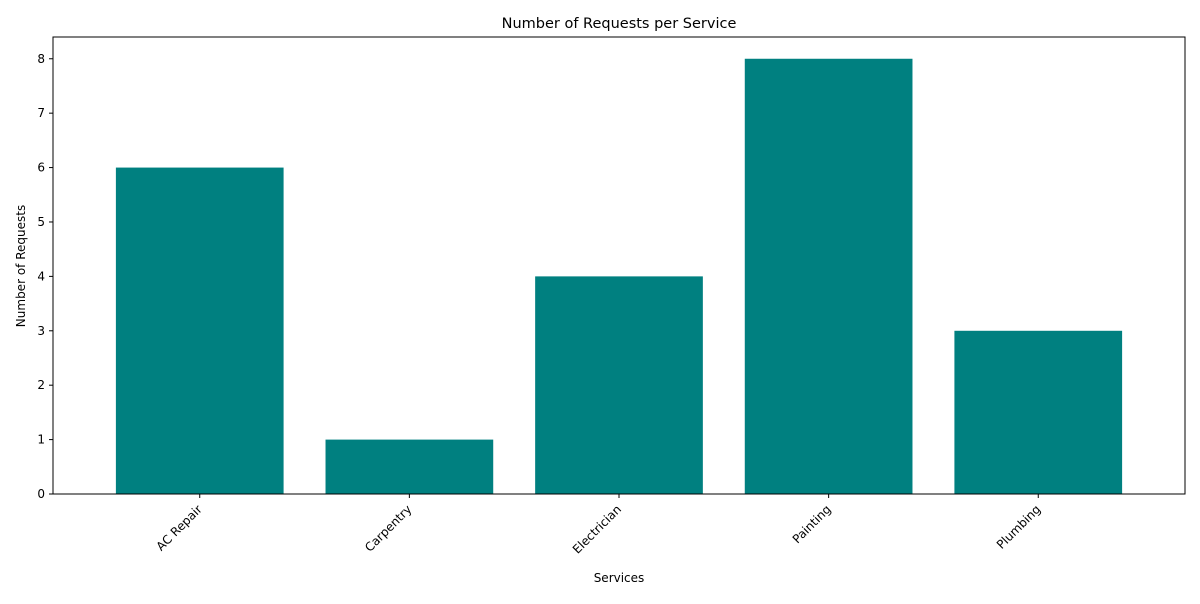  I want to click on x-tick-label-ac-repair: AC Repair, so click(179, 527).